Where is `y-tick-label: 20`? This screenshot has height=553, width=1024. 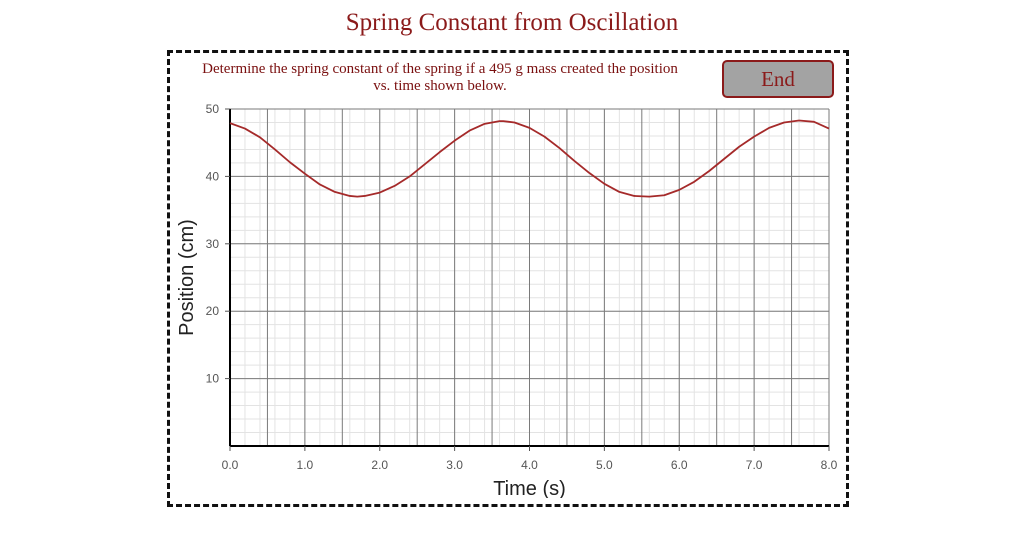 y-tick-label: 20 is located at coordinates (213, 311).